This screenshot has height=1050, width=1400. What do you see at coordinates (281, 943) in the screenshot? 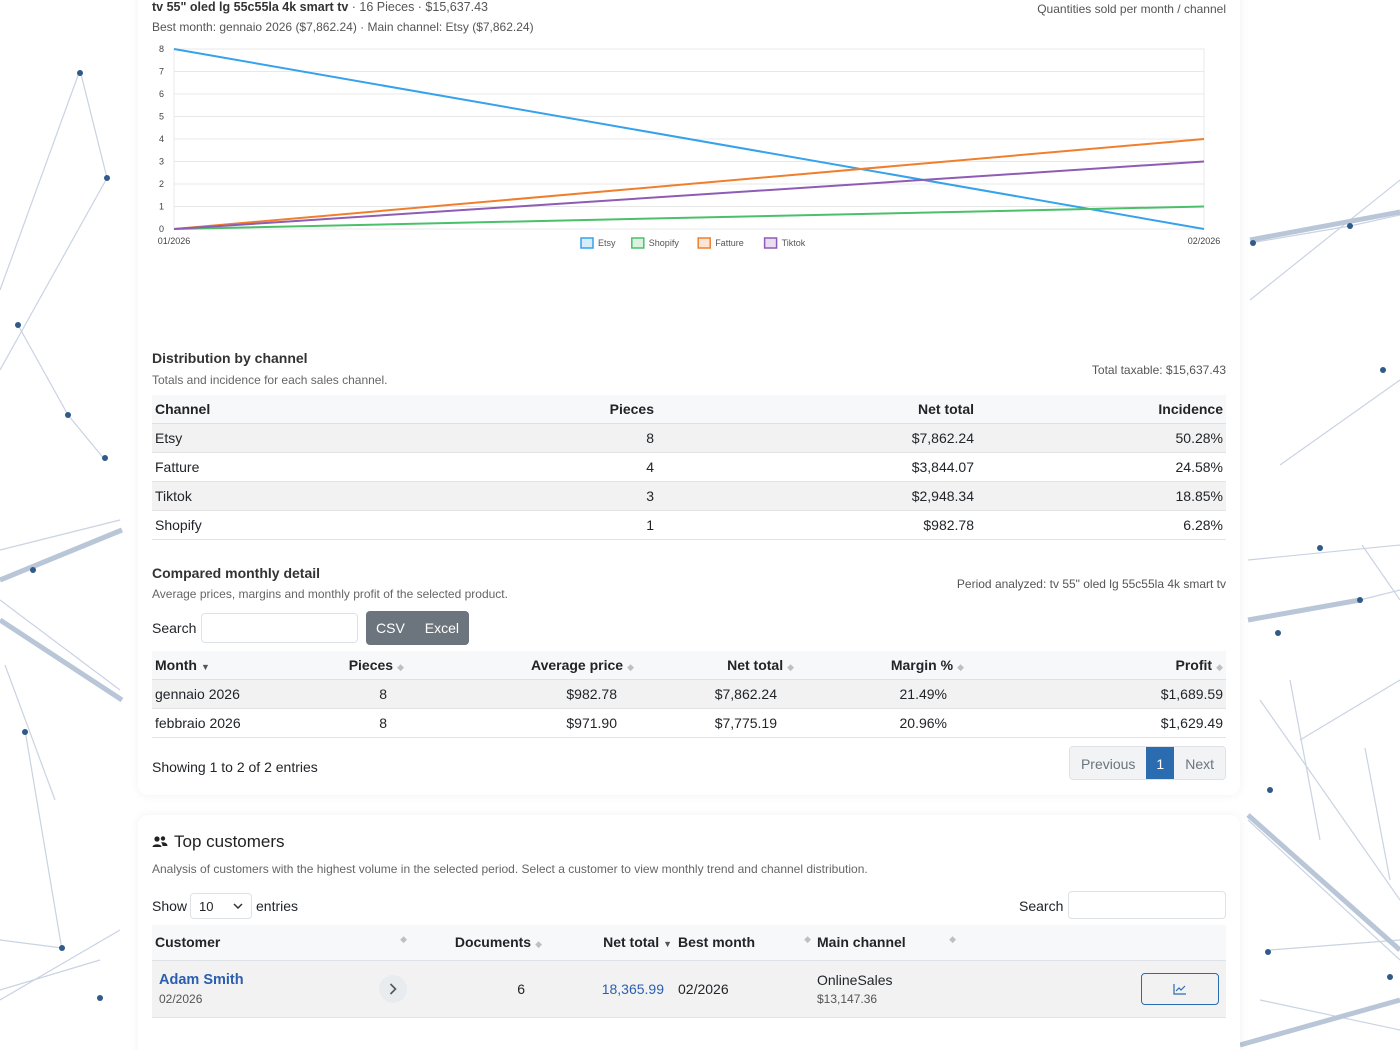
I see `col-customer: Customer ◆` at bounding box center [281, 943].